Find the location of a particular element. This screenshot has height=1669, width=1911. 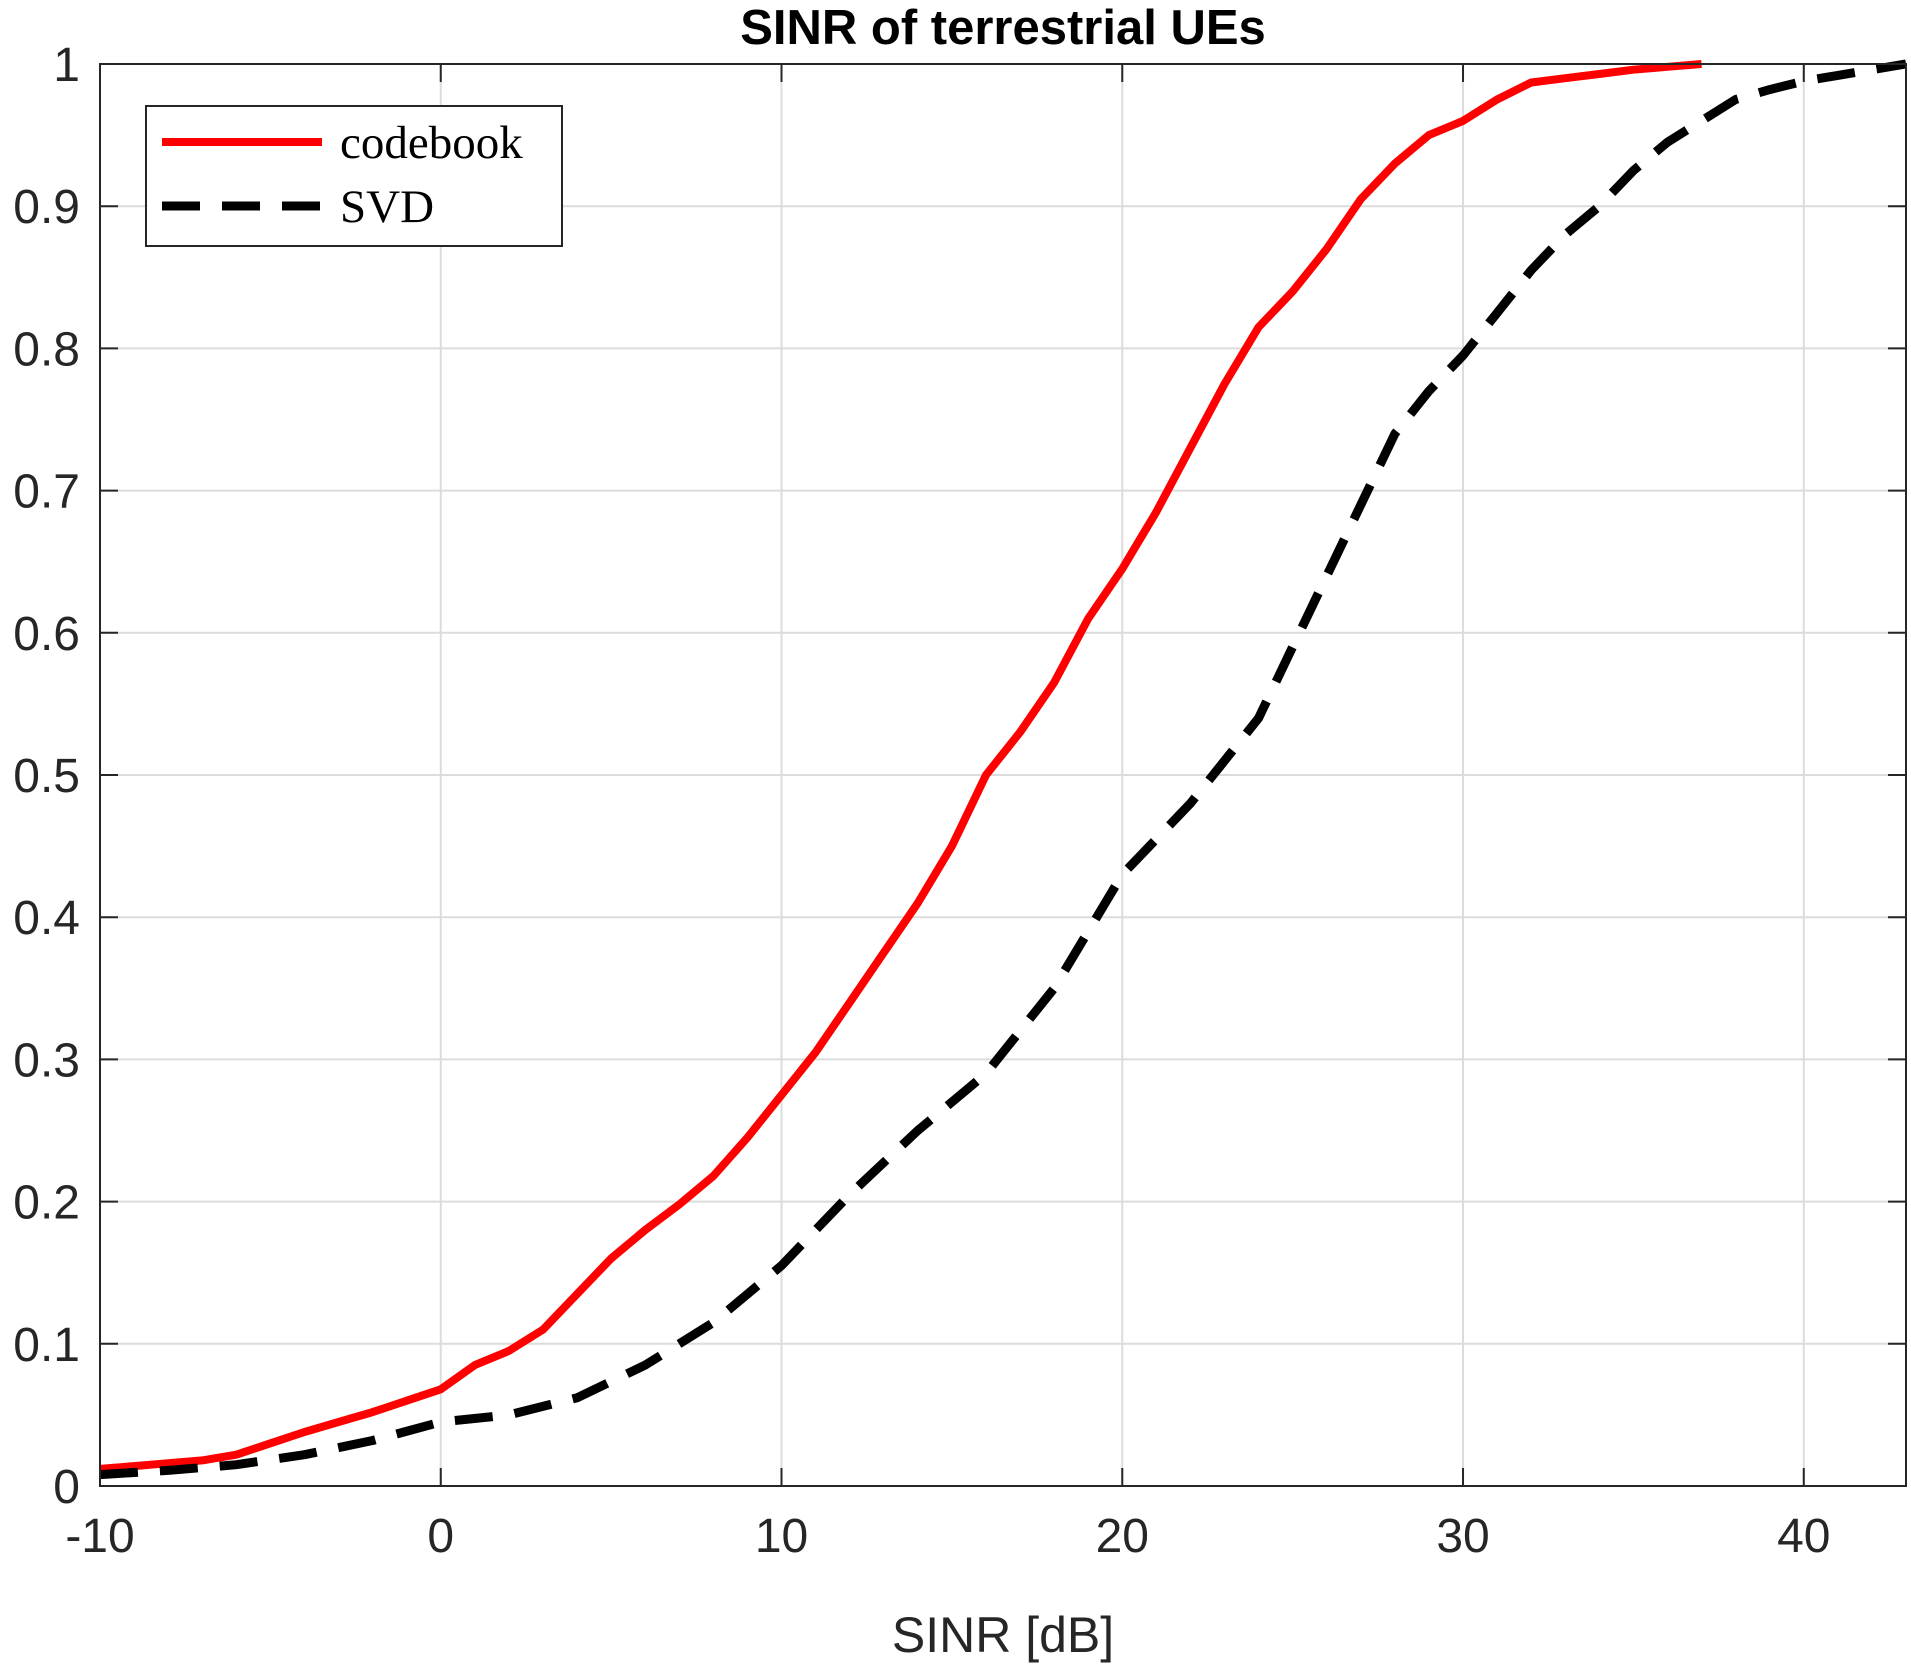

x-tick-label: 20 is located at coordinates (1122, 1536).